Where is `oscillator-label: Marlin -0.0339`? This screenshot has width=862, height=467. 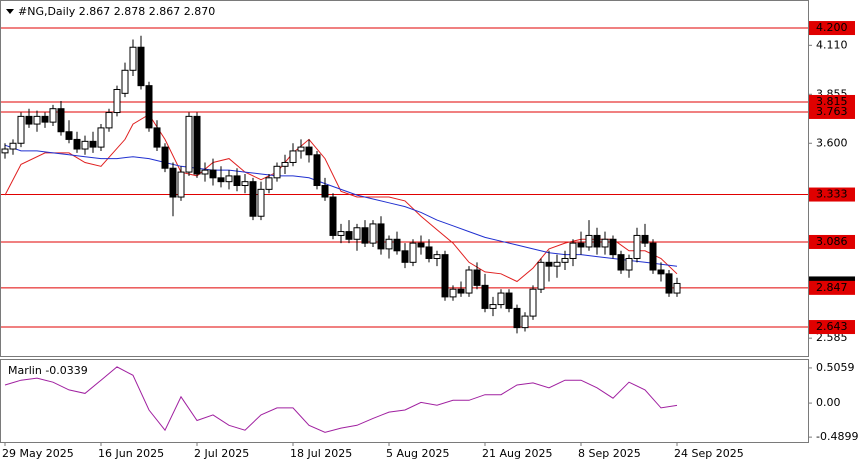 oscillator-label: Marlin -0.0339 is located at coordinates (48, 370).